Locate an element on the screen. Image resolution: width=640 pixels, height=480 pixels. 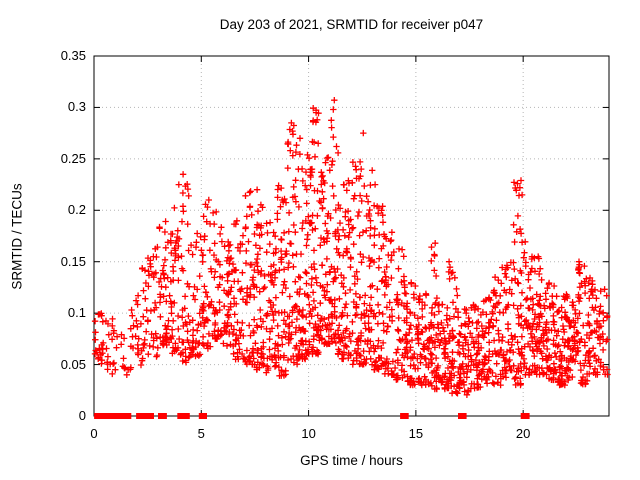
x-axis-label: GPS time / hours is located at coordinates (351, 460).